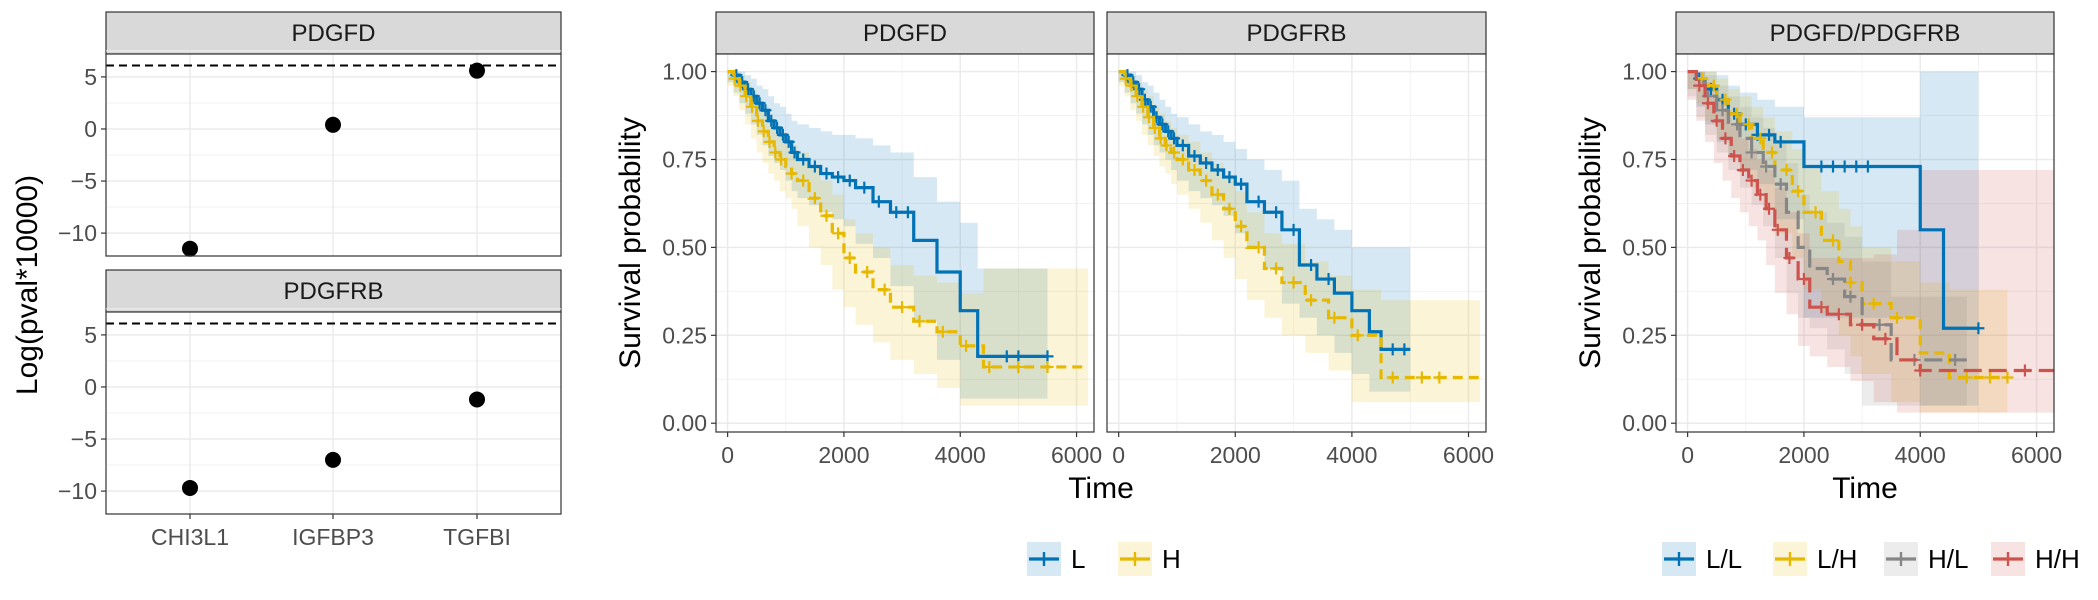 Image resolution: width=2098 pixels, height=600 pixels. I want to click on km-panel-pdgfd-pdgfrb, so click(1865, 243).